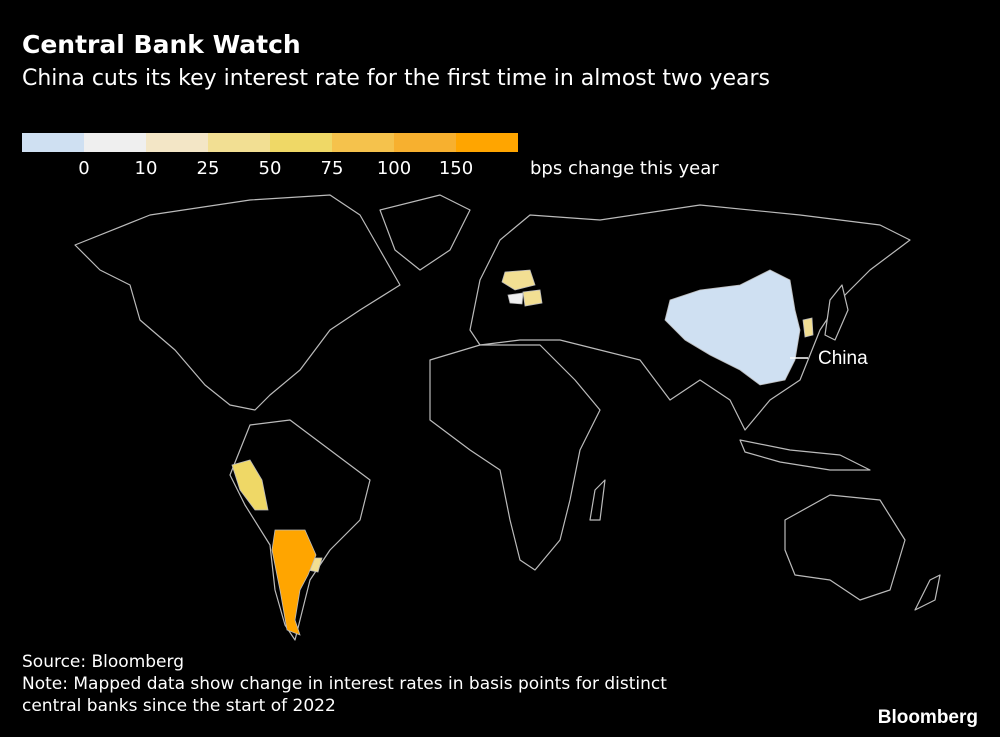 This screenshot has width=1000, height=737. I want to click on legend-tick: 0, so click(84, 168).